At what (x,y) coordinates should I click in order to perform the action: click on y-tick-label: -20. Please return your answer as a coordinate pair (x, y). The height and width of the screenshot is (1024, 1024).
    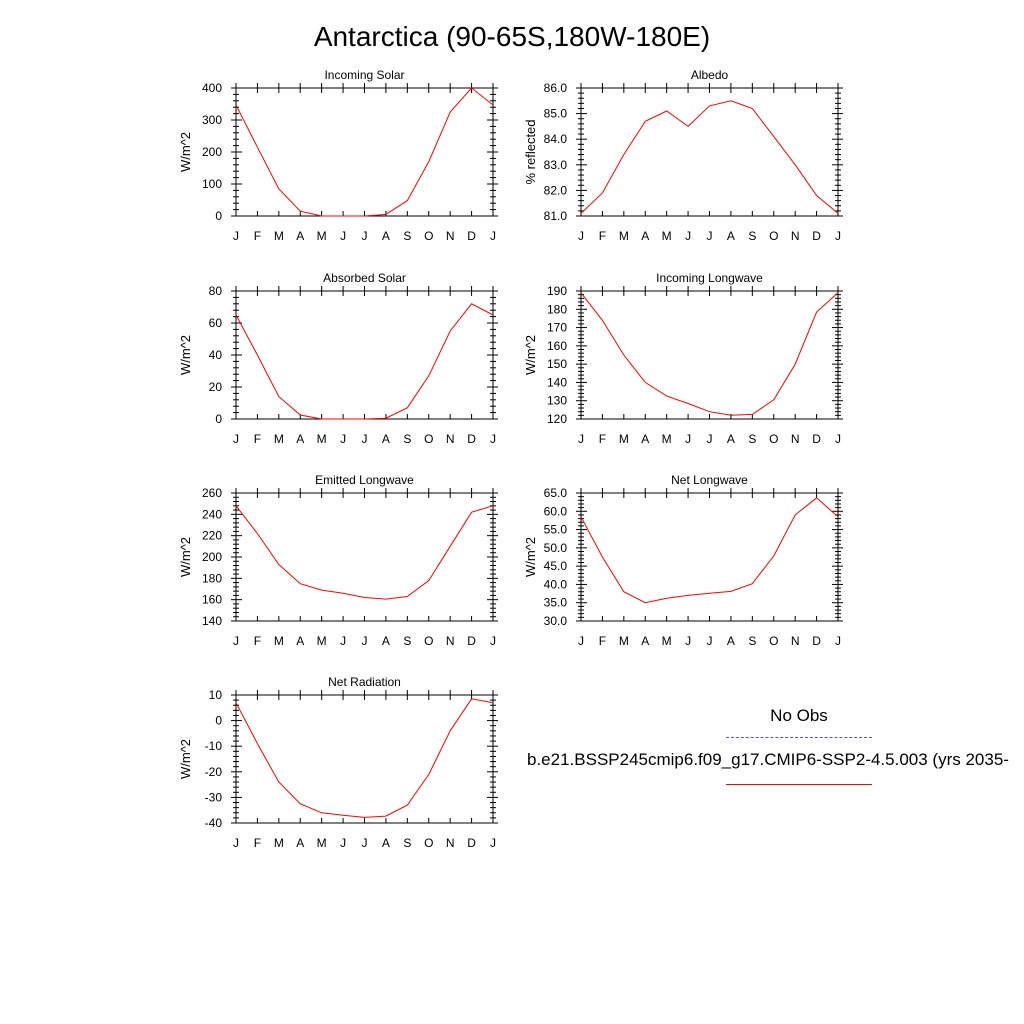
    Looking at the image, I should click on (214, 772).